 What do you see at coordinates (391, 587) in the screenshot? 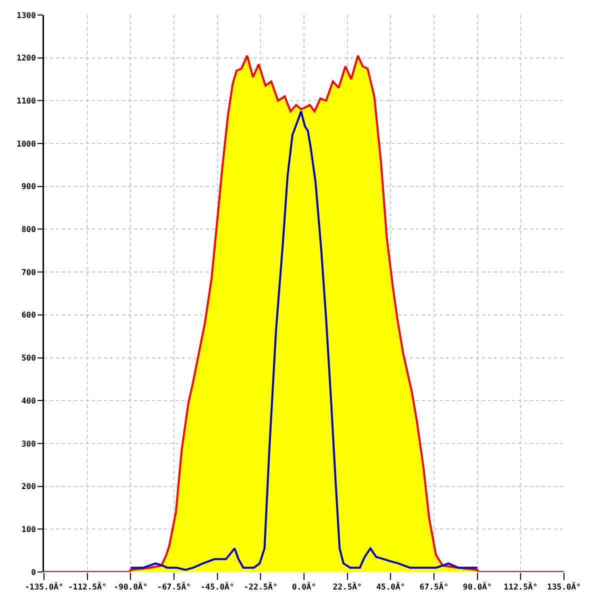
I see `x-tick-label: 45.0Â°` at bounding box center [391, 587].